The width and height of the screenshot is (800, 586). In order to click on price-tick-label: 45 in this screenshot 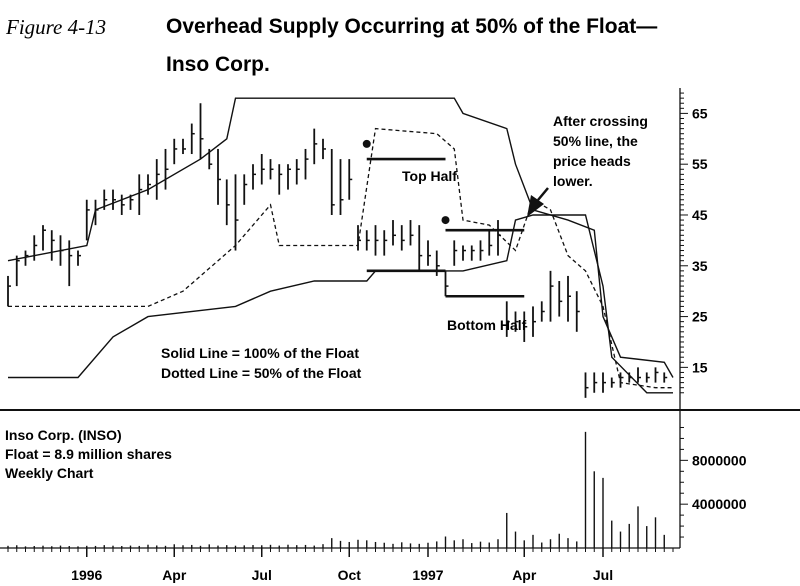, I will do `click(700, 215)`.